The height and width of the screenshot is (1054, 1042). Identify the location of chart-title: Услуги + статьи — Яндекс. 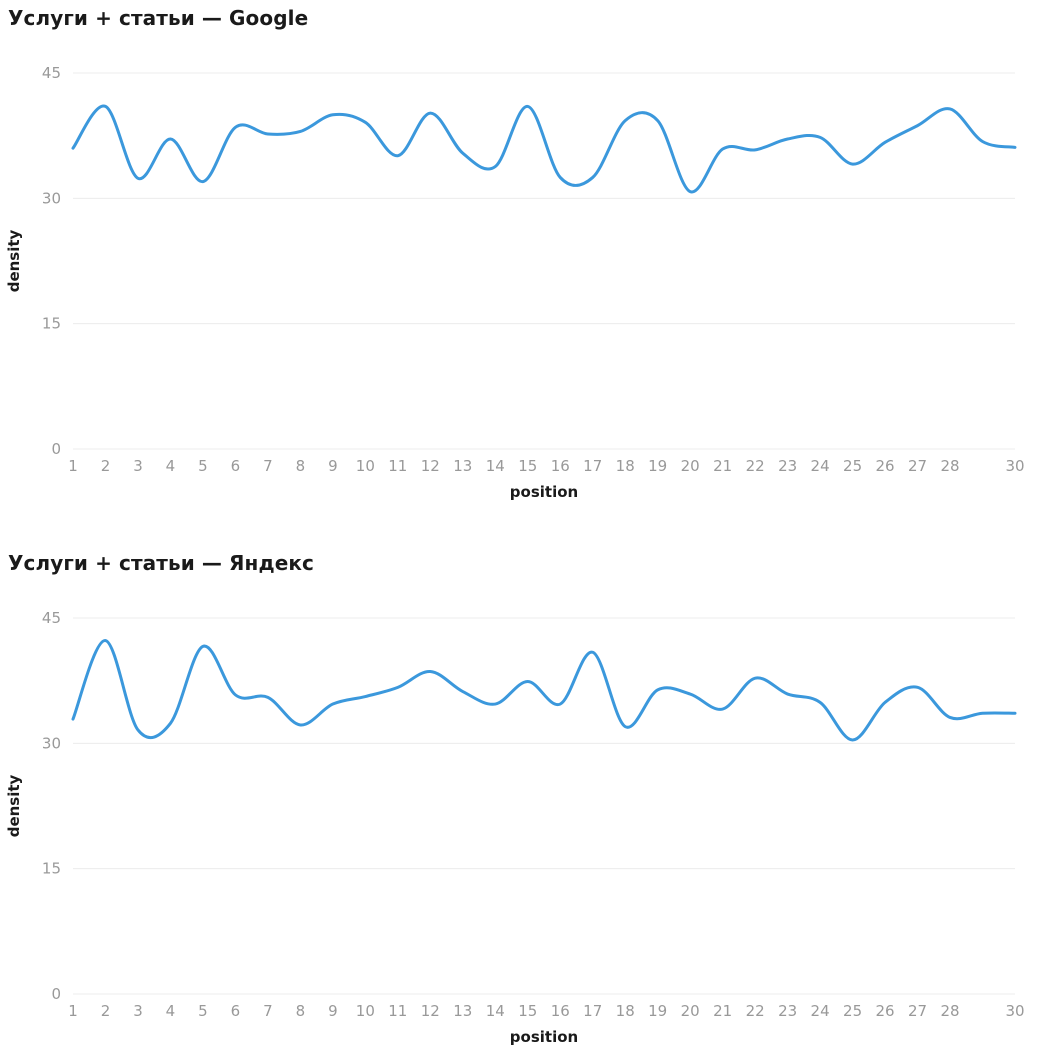
(161, 563).